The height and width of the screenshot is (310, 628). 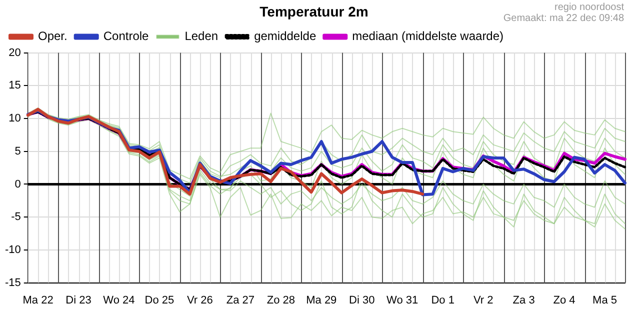 I want to click on y-tick-label: 20, so click(x=14, y=52).